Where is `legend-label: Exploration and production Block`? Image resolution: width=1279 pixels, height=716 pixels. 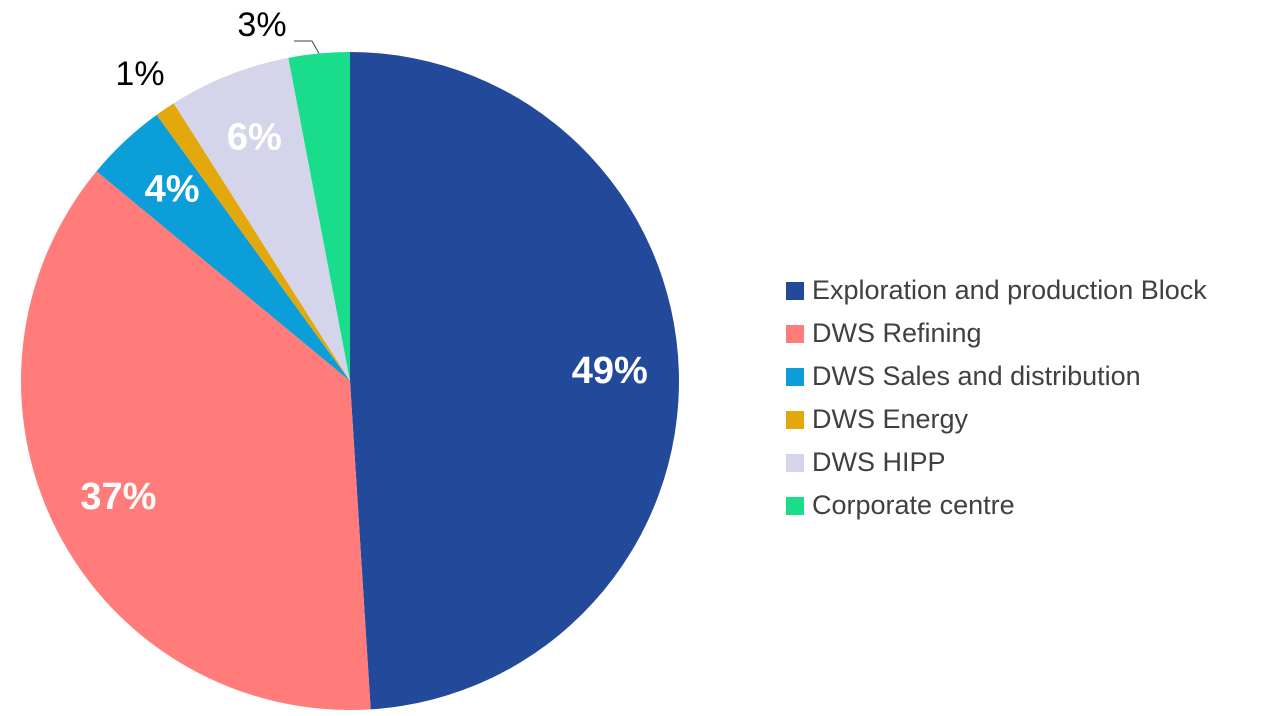 legend-label: Exploration and production Block is located at coordinates (1009, 290).